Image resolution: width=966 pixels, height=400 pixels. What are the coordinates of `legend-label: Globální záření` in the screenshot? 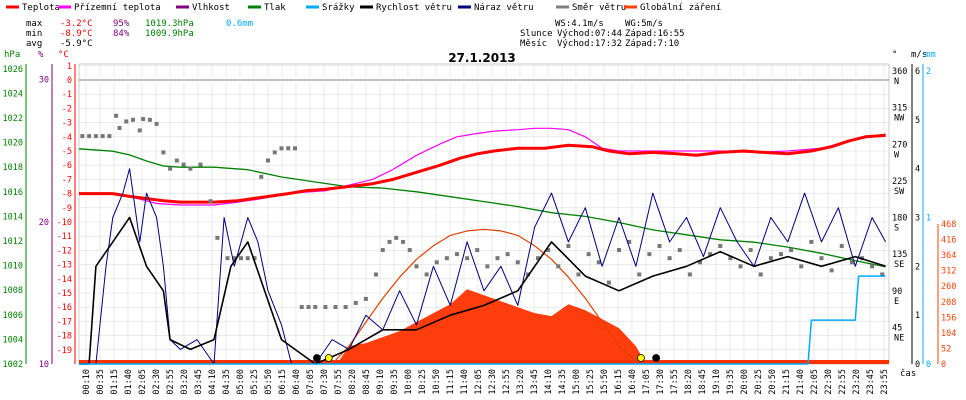 It's located at (680, 8).